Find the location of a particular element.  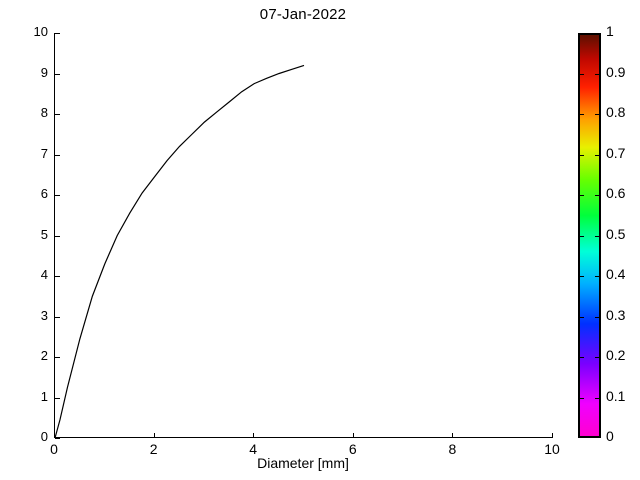

colorbar-gradient is located at coordinates (589, 235).